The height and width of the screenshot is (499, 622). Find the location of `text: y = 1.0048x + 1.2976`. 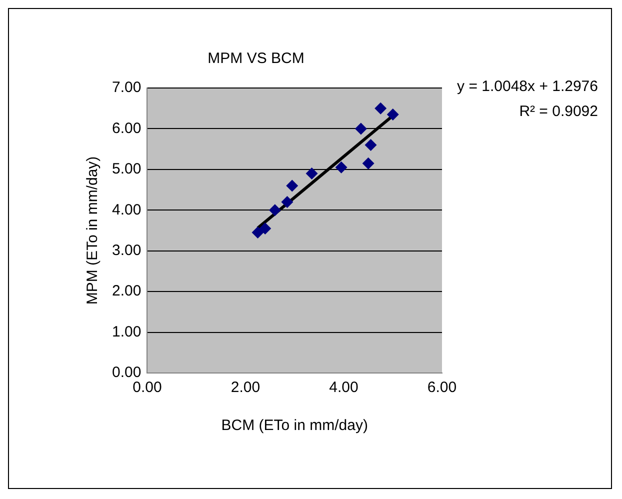

text: y = 1.0048x + 1.2976 is located at coordinates (527, 86).